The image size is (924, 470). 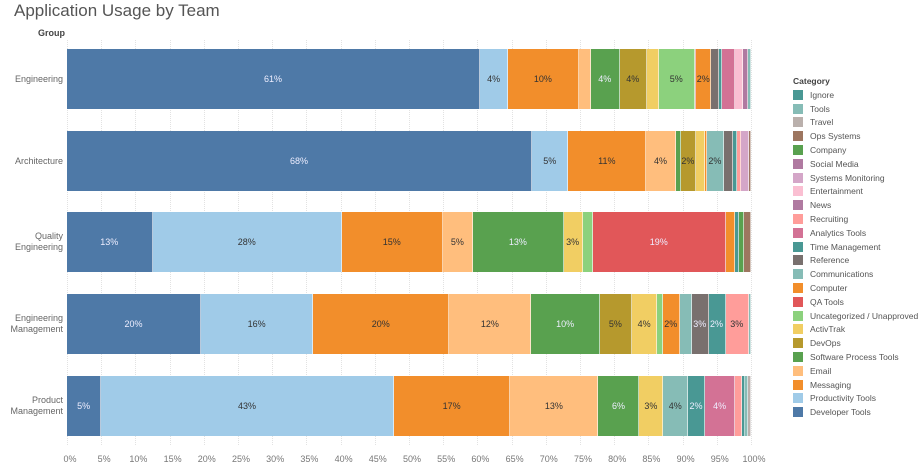 I want to click on legend-item: Ignore, so click(x=855, y=95).